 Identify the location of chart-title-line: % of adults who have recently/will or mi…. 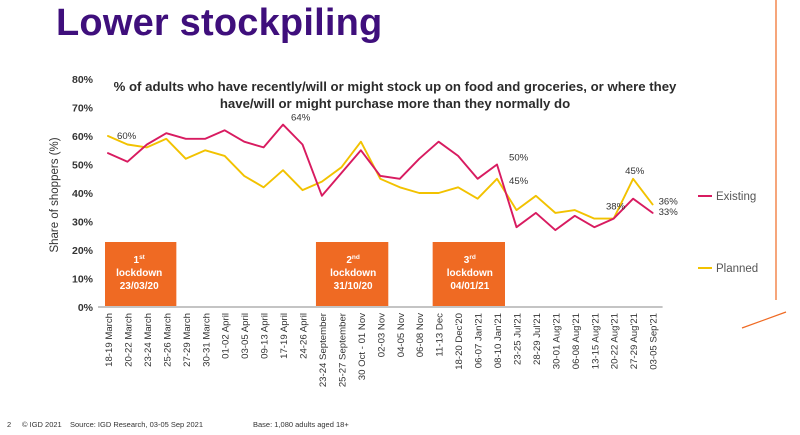
(395, 86).